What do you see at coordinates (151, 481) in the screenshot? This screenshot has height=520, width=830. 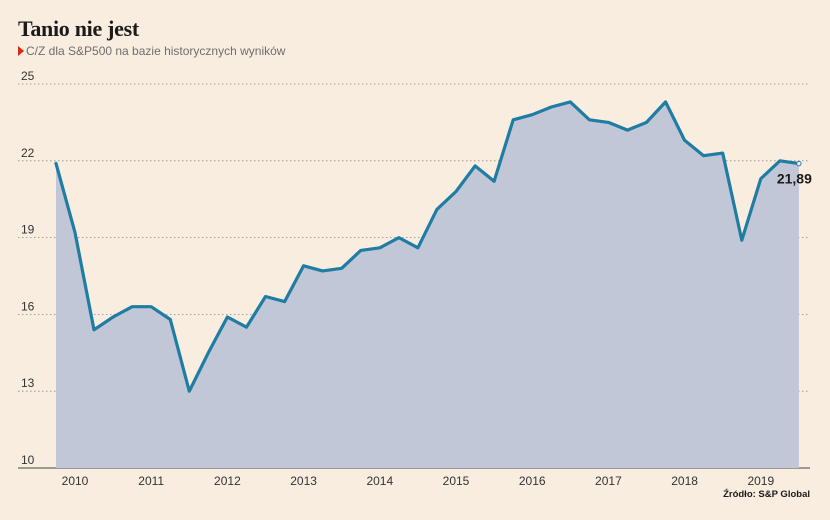 I see `x-tick-label: 2011` at bounding box center [151, 481].